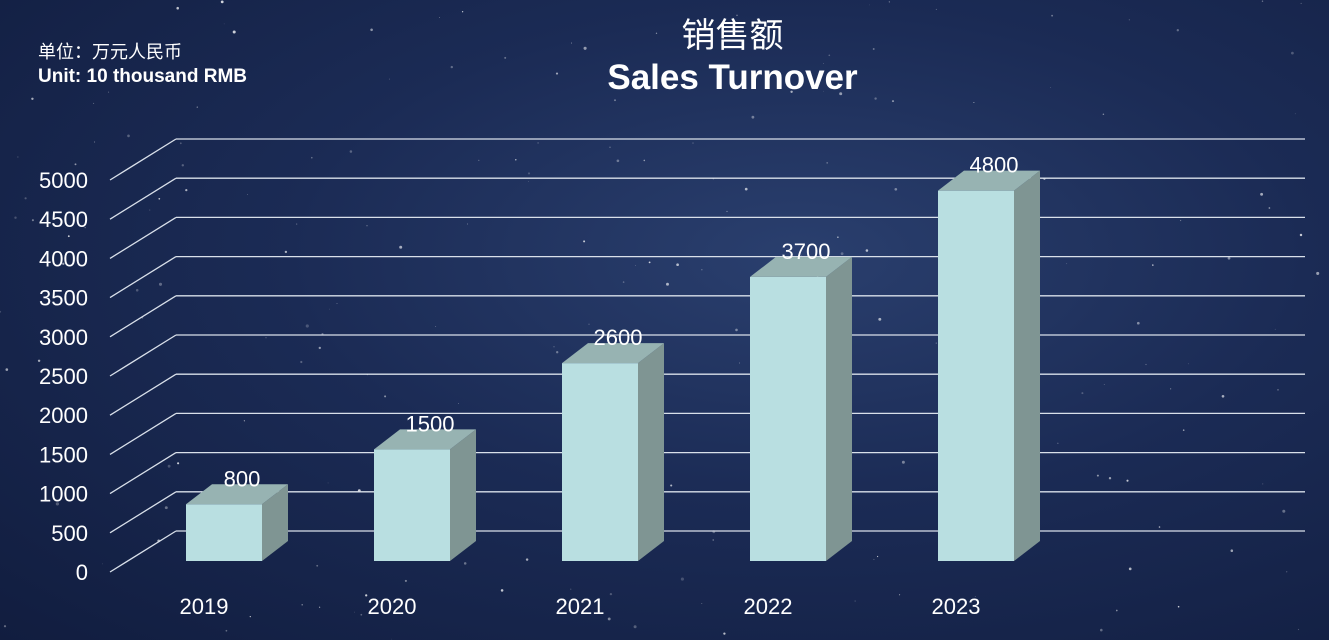 The image size is (1329, 640). Describe the element at coordinates (392, 606) in the screenshot. I see `x-category-label: 2020` at that location.